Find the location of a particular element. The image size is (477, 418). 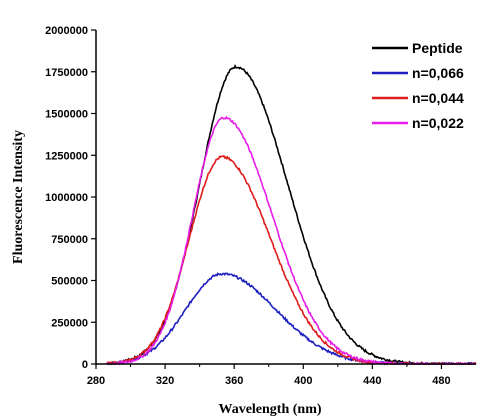

x-tick-label: 360 is located at coordinates (234, 381).